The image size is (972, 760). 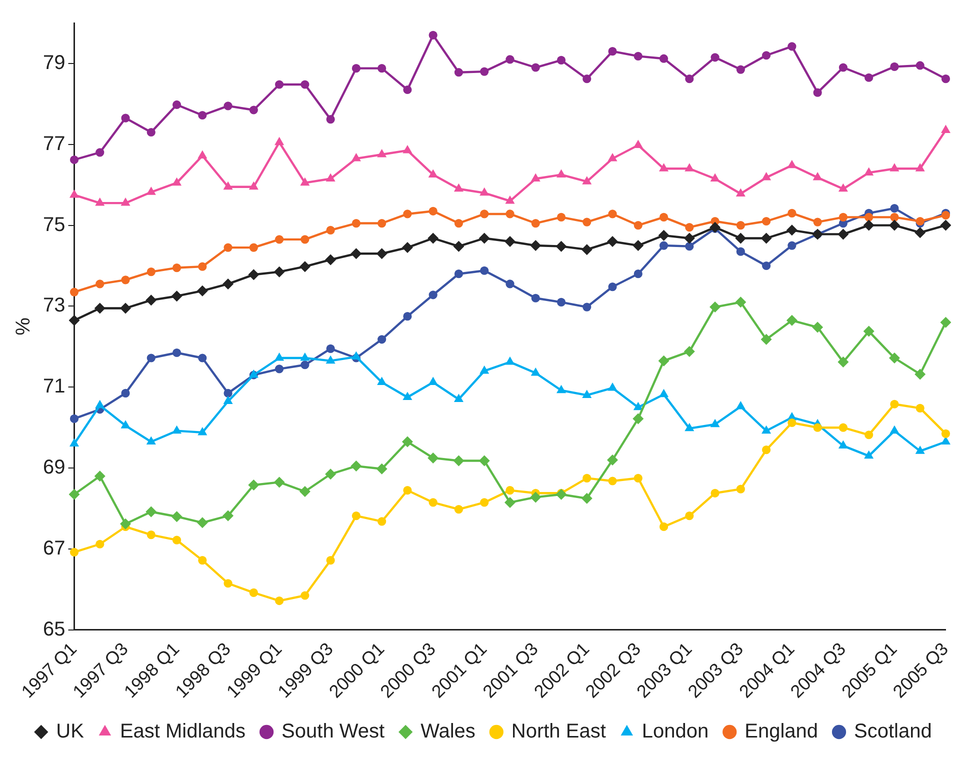 I want to click on y-tick-label: 73, so click(x=54, y=305).